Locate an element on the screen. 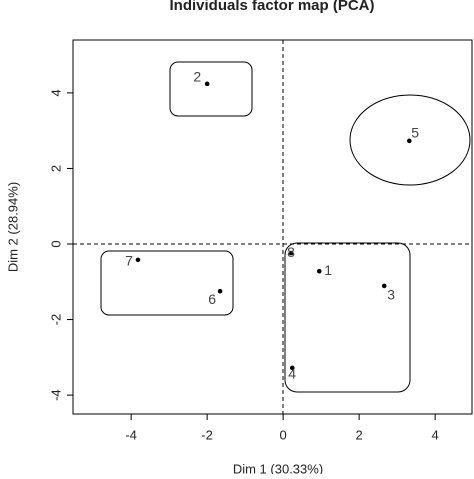 Image resolution: width=474 pixels, height=479 pixels. point-label: 7 is located at coordinates (129, 261).